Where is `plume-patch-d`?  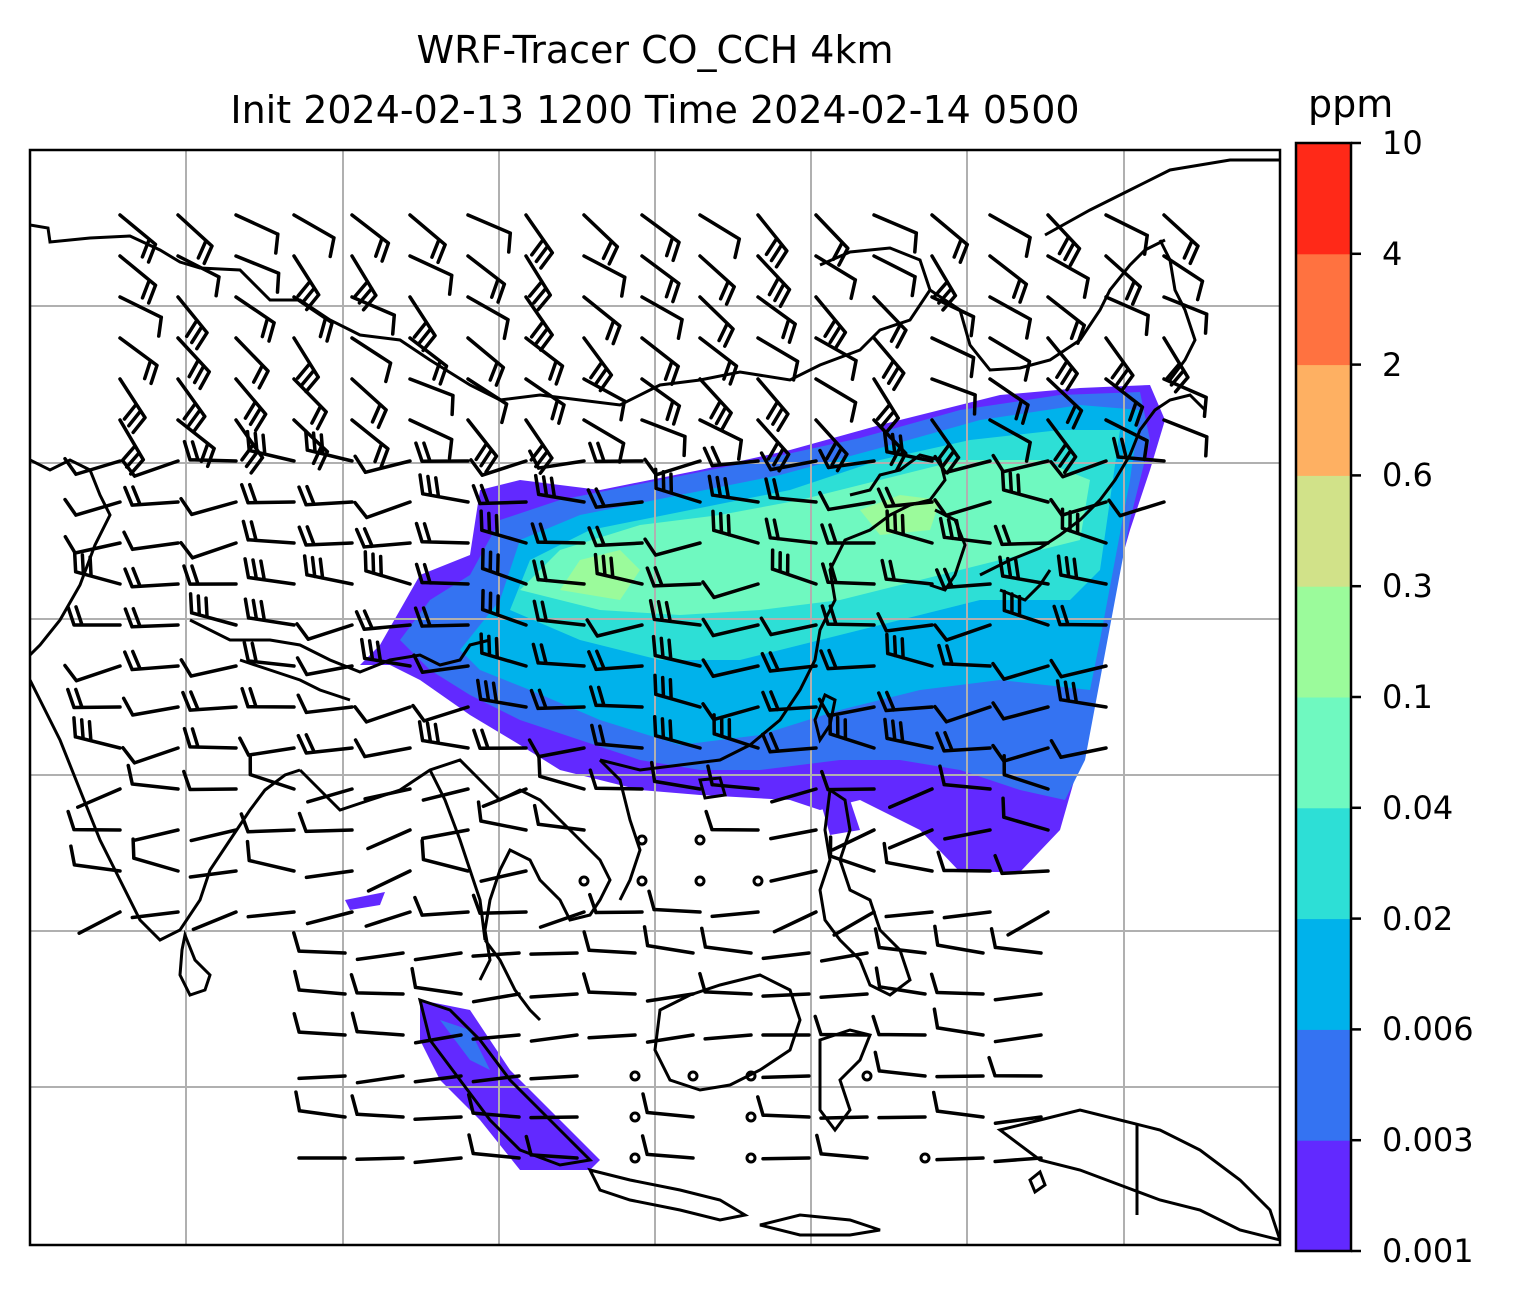 plume-patch-d is located at coordinates (365, 901).